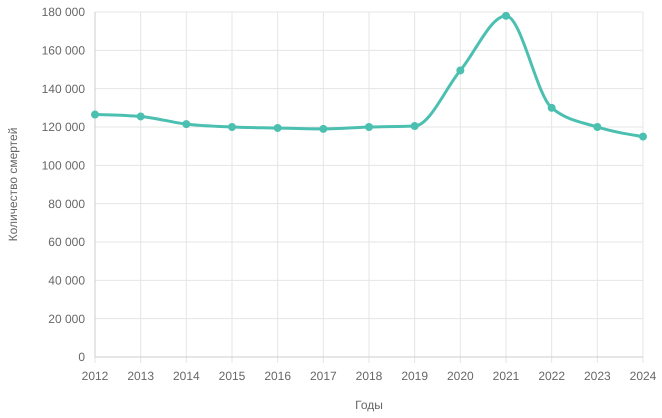  Describe the element at coordinates (598, 376) in the screenshot. I see `x-tick-label: 2023` at that location.